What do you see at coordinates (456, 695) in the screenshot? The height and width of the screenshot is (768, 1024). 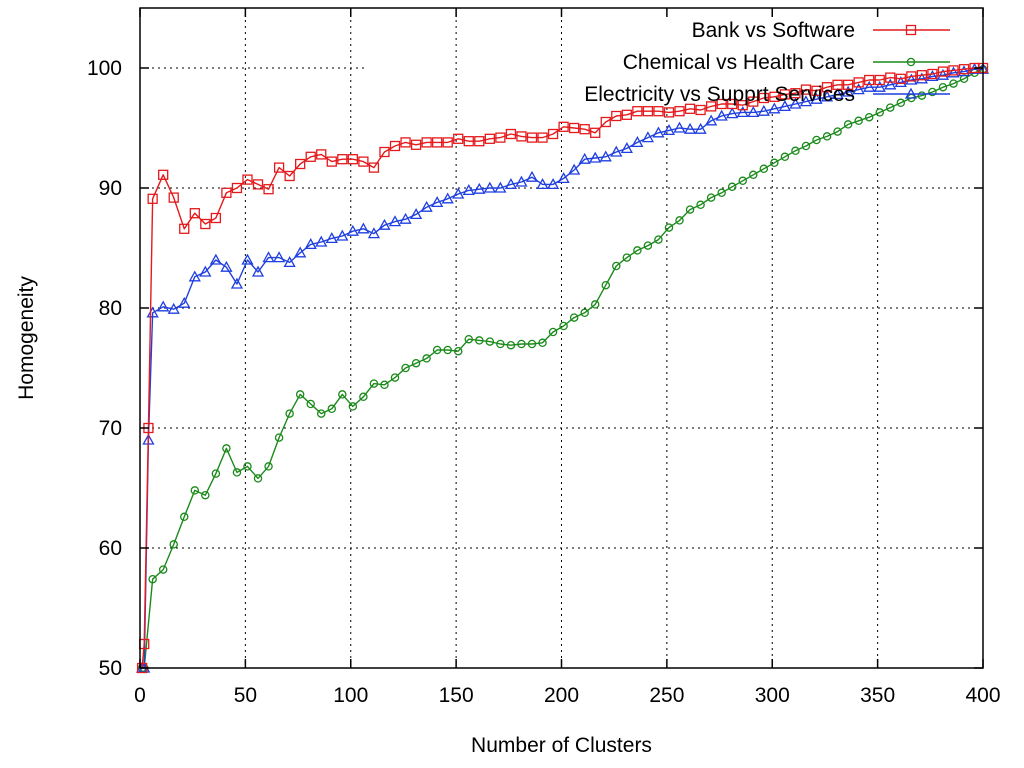 I see `x-tick-label: 150` at bounding box center [456, 695].